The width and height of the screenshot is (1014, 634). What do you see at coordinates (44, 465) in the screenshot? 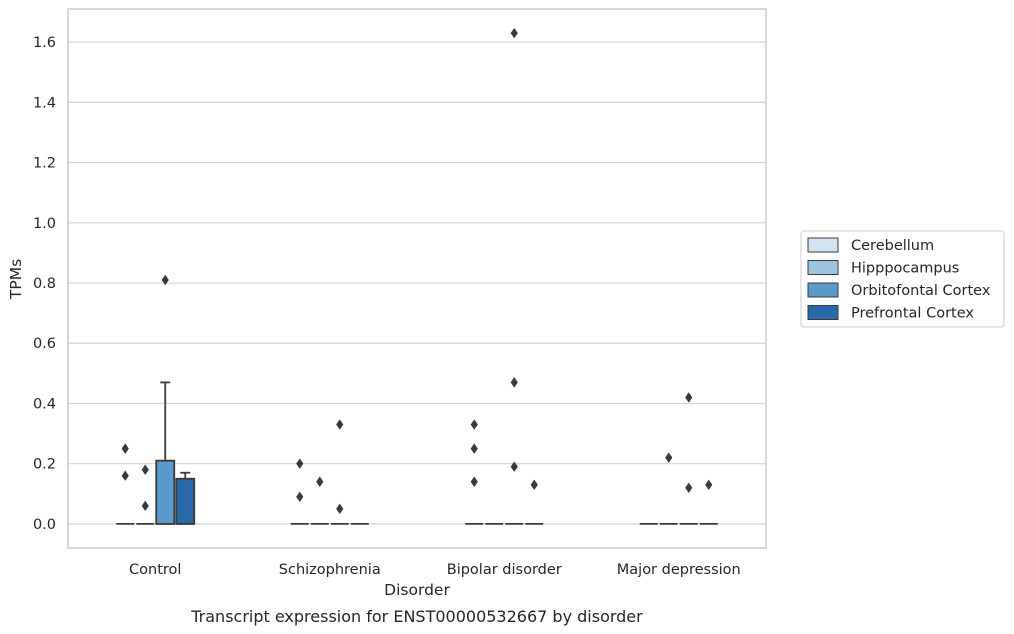
I see `y-tick-label: 0.2` at bounding box center [44, 465].